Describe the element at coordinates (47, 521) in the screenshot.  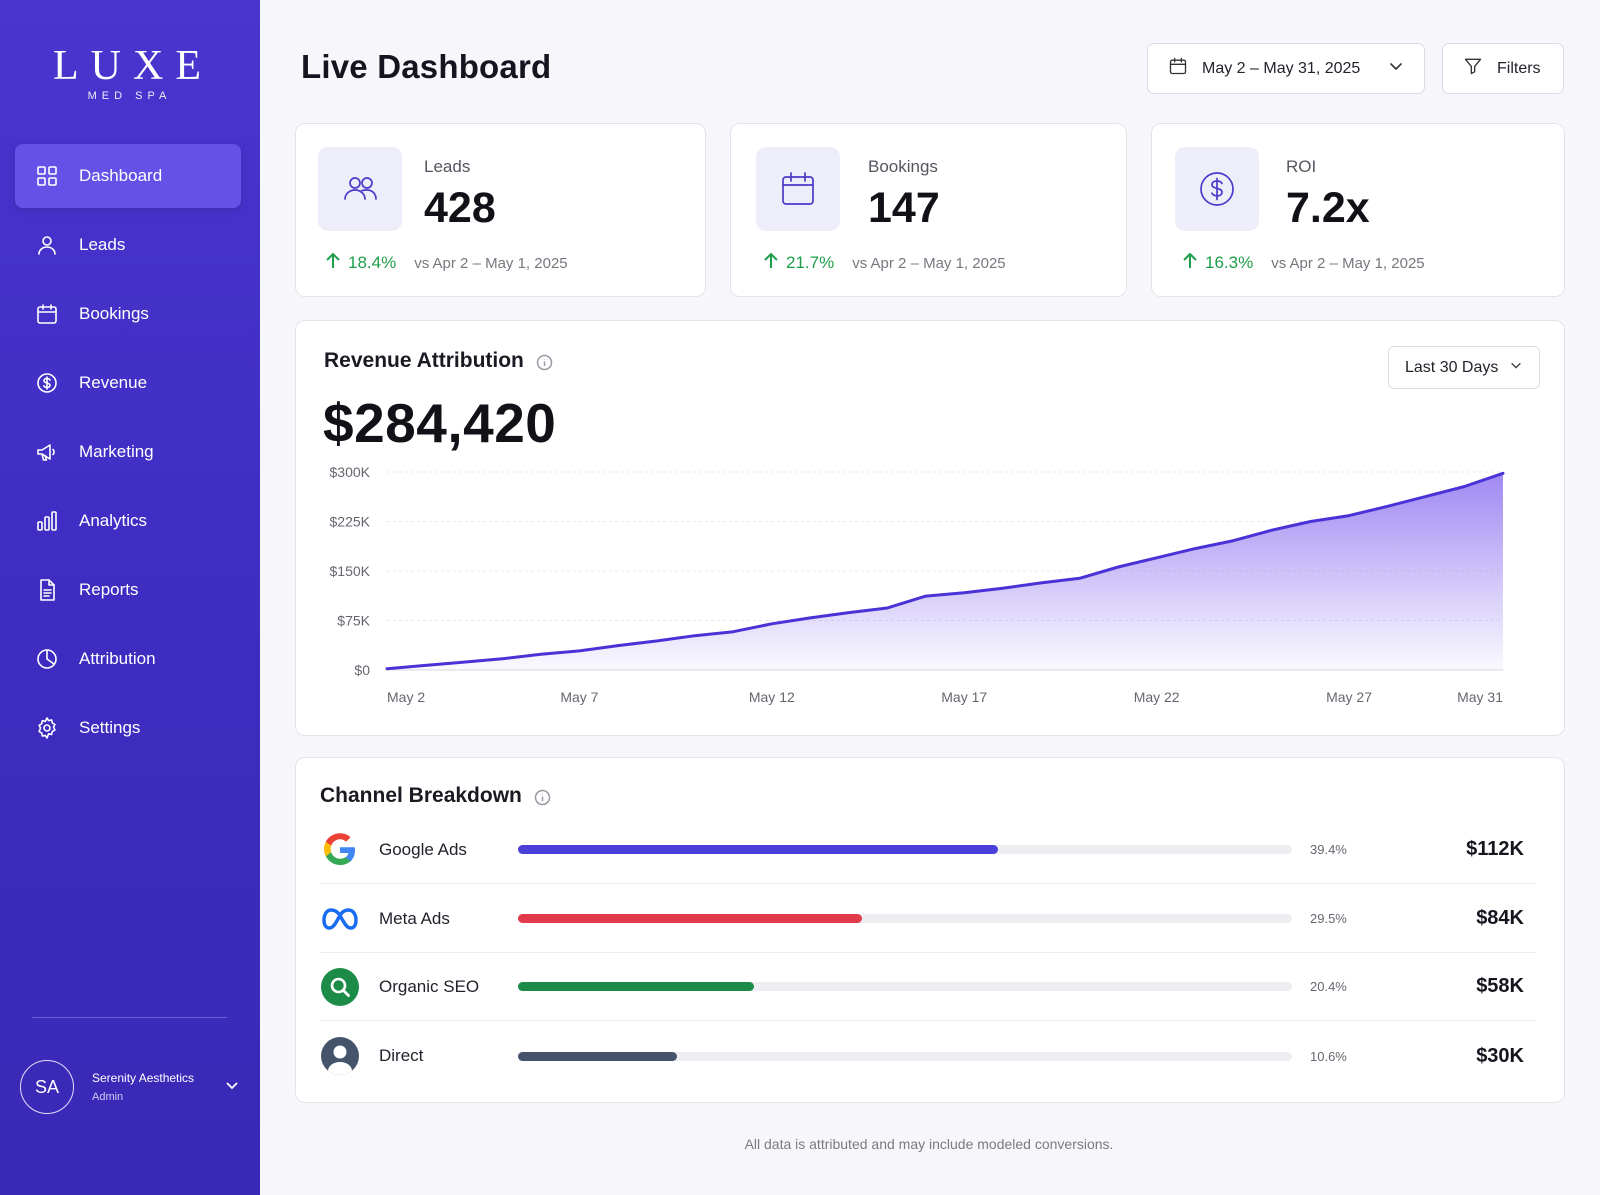
I see `bar-chart-icon` at that location.